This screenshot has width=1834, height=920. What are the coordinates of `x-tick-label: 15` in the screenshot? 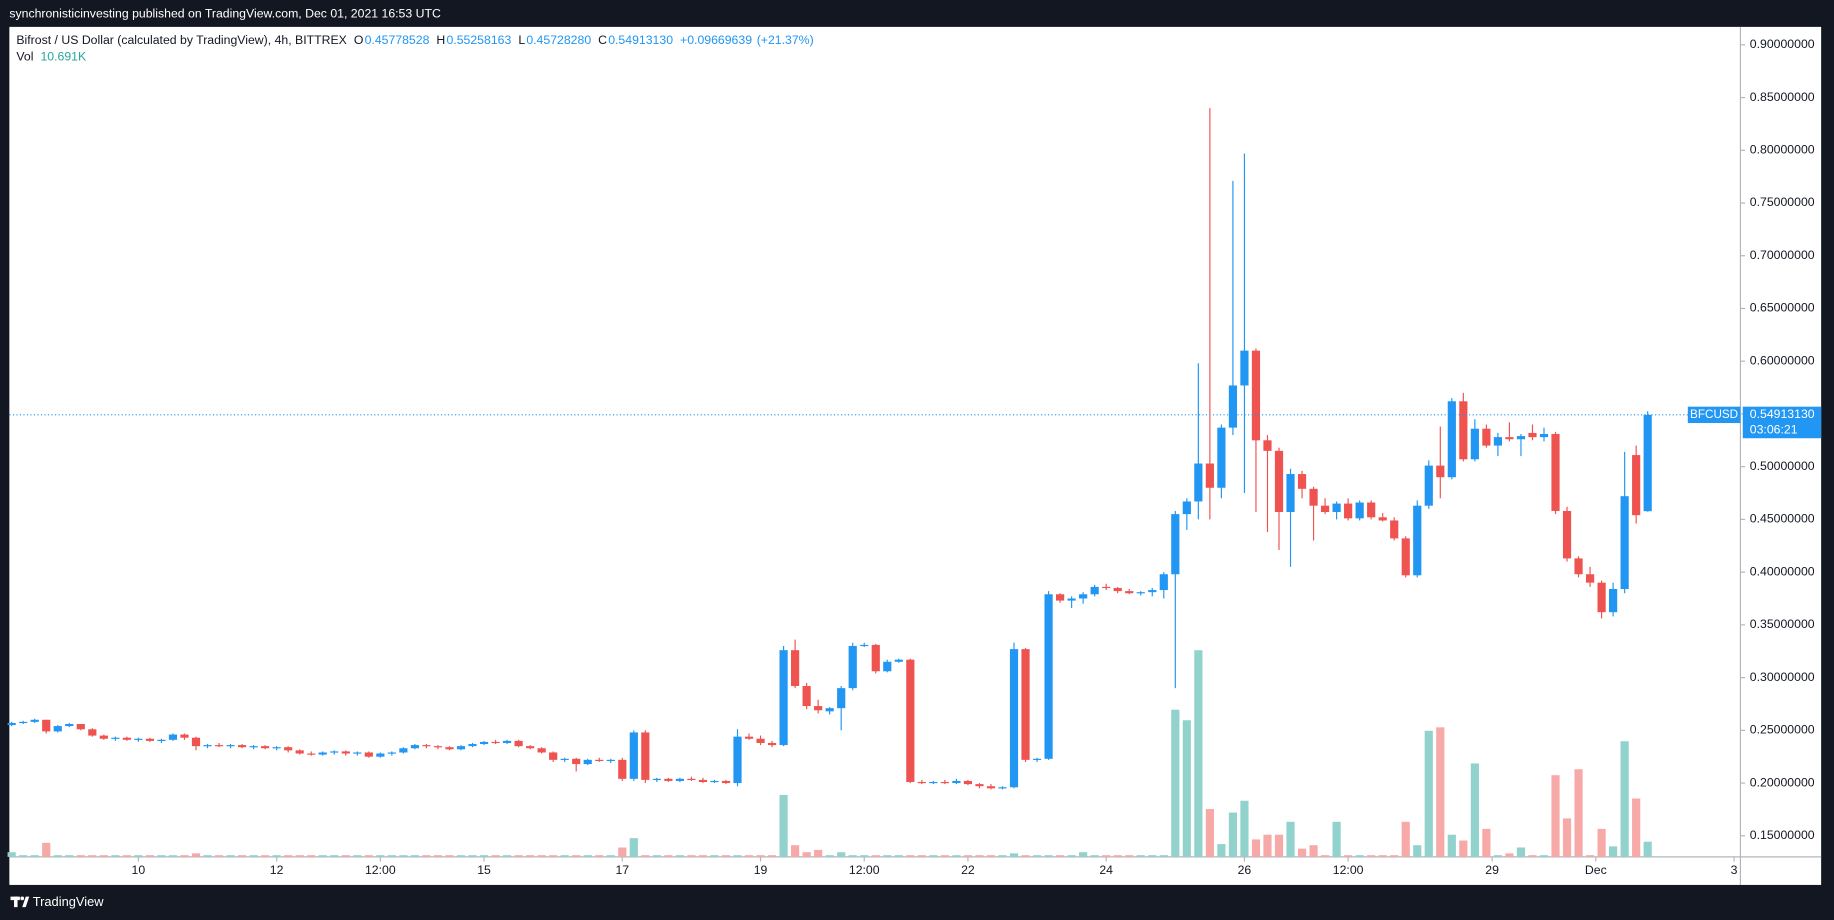 It's located at (484, 870).